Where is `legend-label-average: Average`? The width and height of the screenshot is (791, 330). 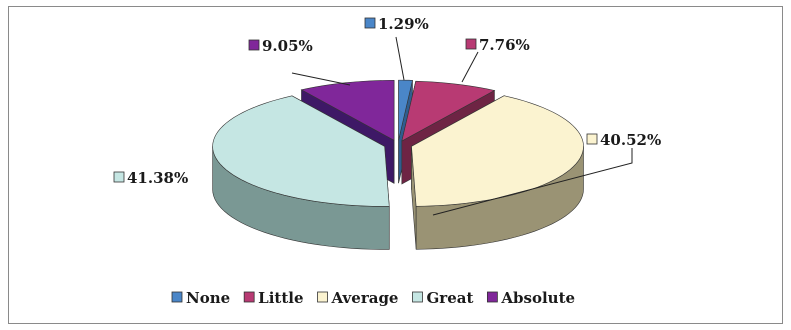
legend-label-average: Average is located at coordinates (365, 298).